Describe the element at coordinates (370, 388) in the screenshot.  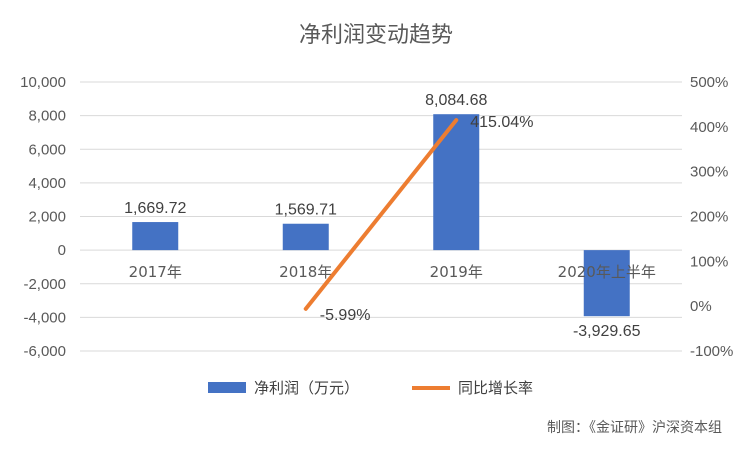
I see `legend: 净利润（万元） 同比增长率` at that location.